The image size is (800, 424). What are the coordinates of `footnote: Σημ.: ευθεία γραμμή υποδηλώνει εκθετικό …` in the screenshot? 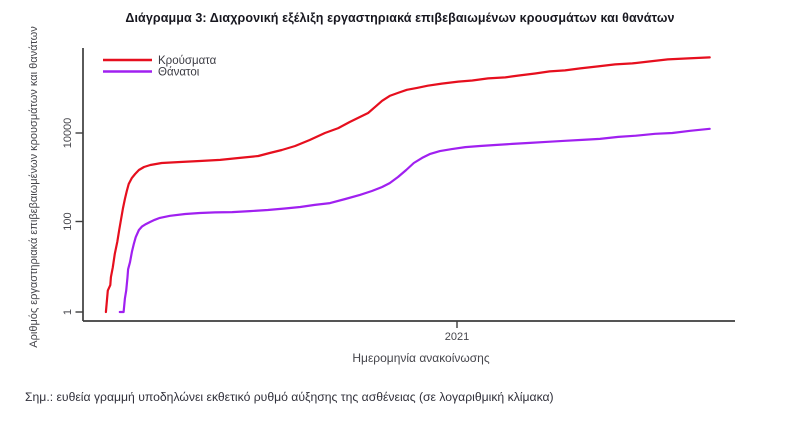 It's located at (289, 397).